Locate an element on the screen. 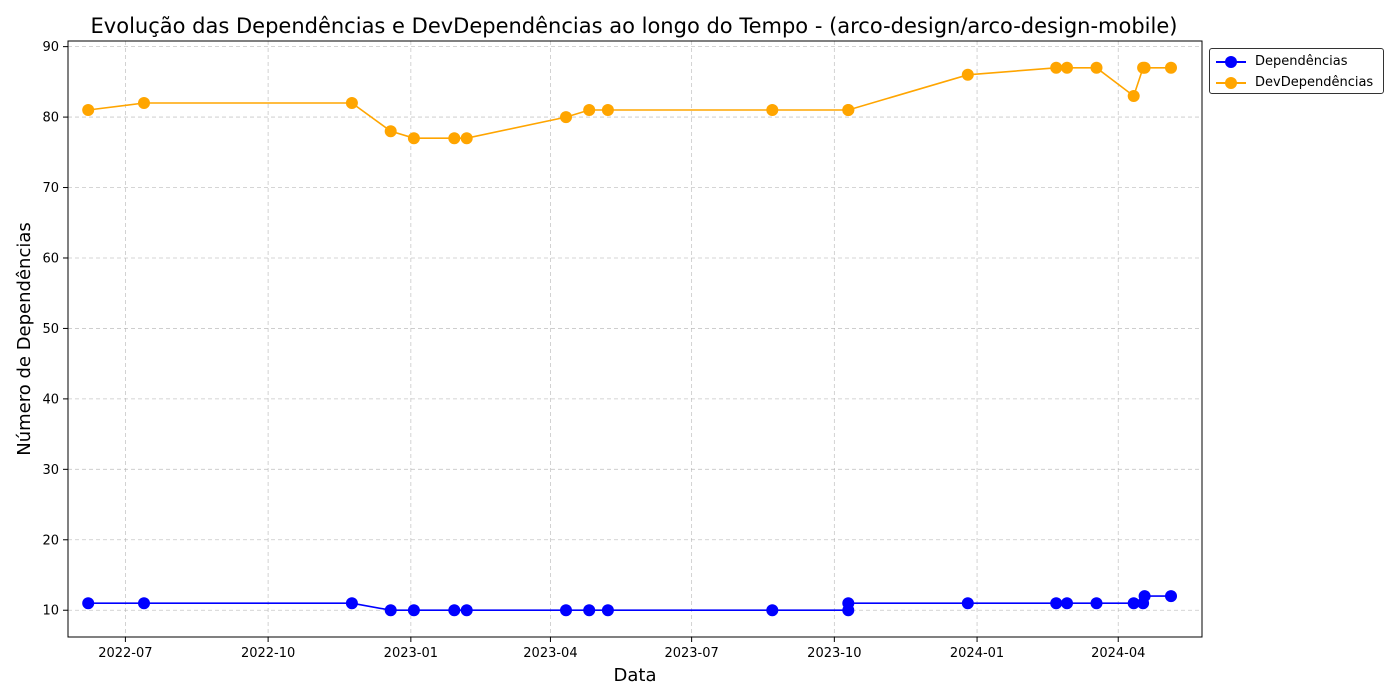  y-tick-label: 20 is located at coordinates (50, 540).